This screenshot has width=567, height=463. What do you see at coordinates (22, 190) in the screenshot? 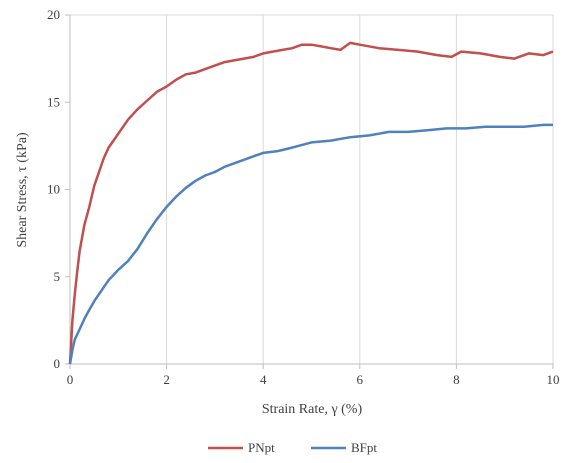
I see `y-axis-title: Shear Stress, τ (kPa)` at bounding box center [22, 190].